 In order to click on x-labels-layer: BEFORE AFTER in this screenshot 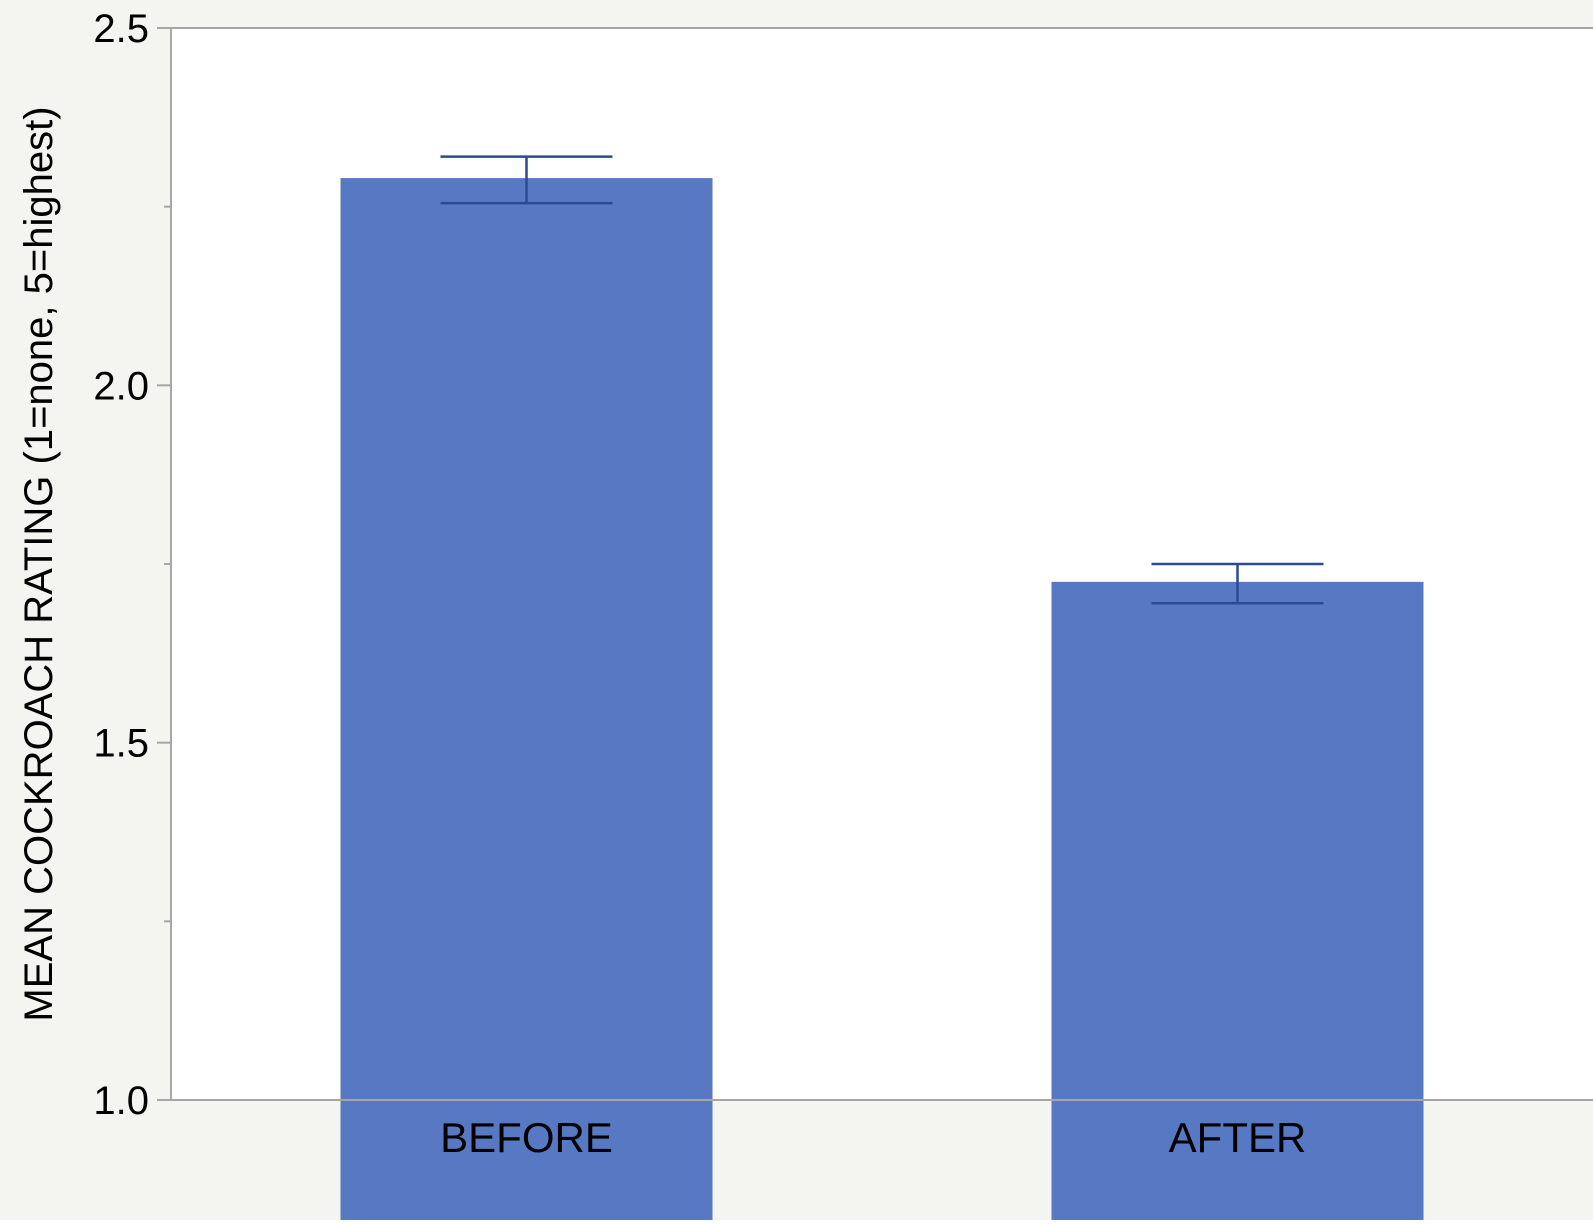, I will do `click(873, 1137)`.